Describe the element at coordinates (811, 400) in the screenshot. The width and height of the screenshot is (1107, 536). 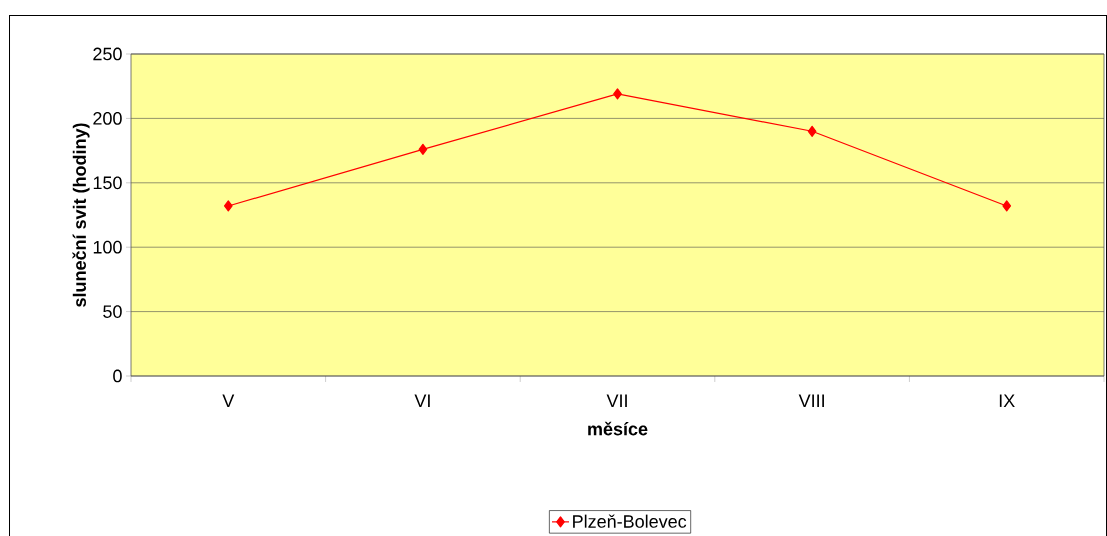
I see `x-tick-label: VIII` at that location.